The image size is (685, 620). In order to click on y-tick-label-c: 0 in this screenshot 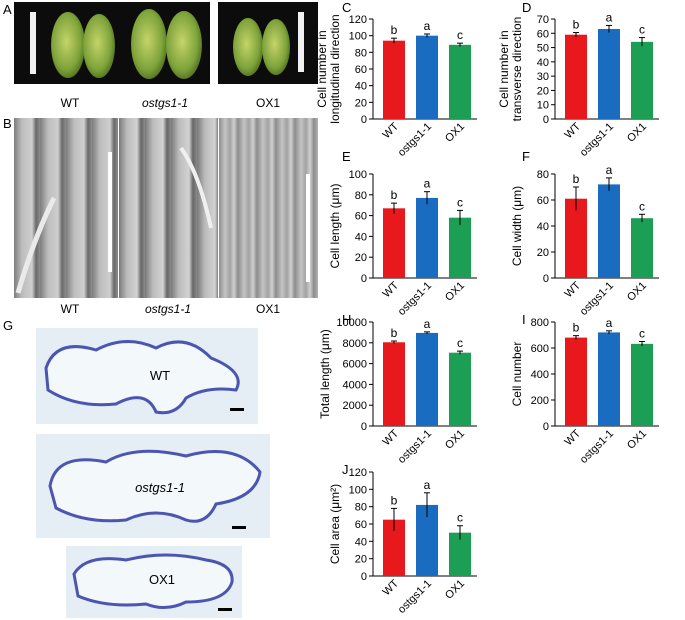, I will do `click(364, 120)`.